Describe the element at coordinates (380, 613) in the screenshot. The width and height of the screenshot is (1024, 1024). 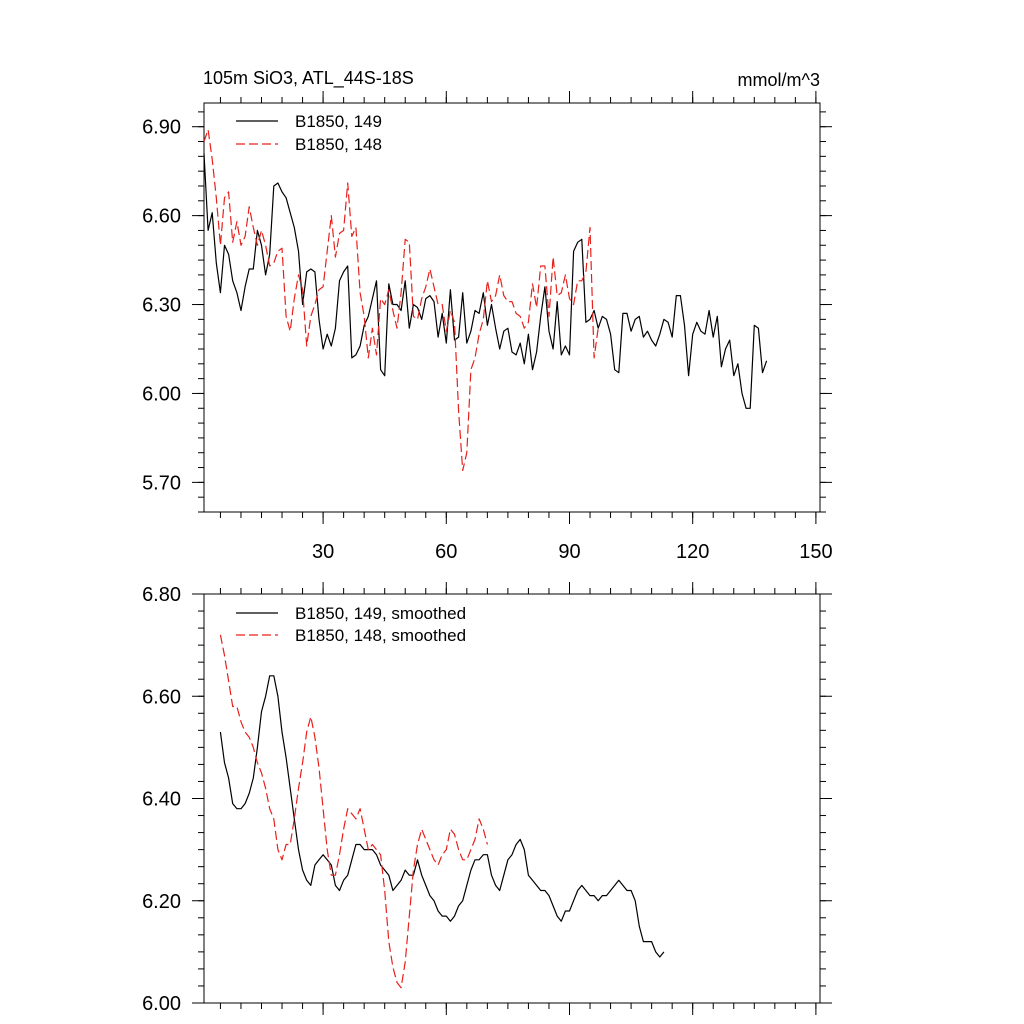
I see `legend-label: B1850, 149, smoothed` at that location.